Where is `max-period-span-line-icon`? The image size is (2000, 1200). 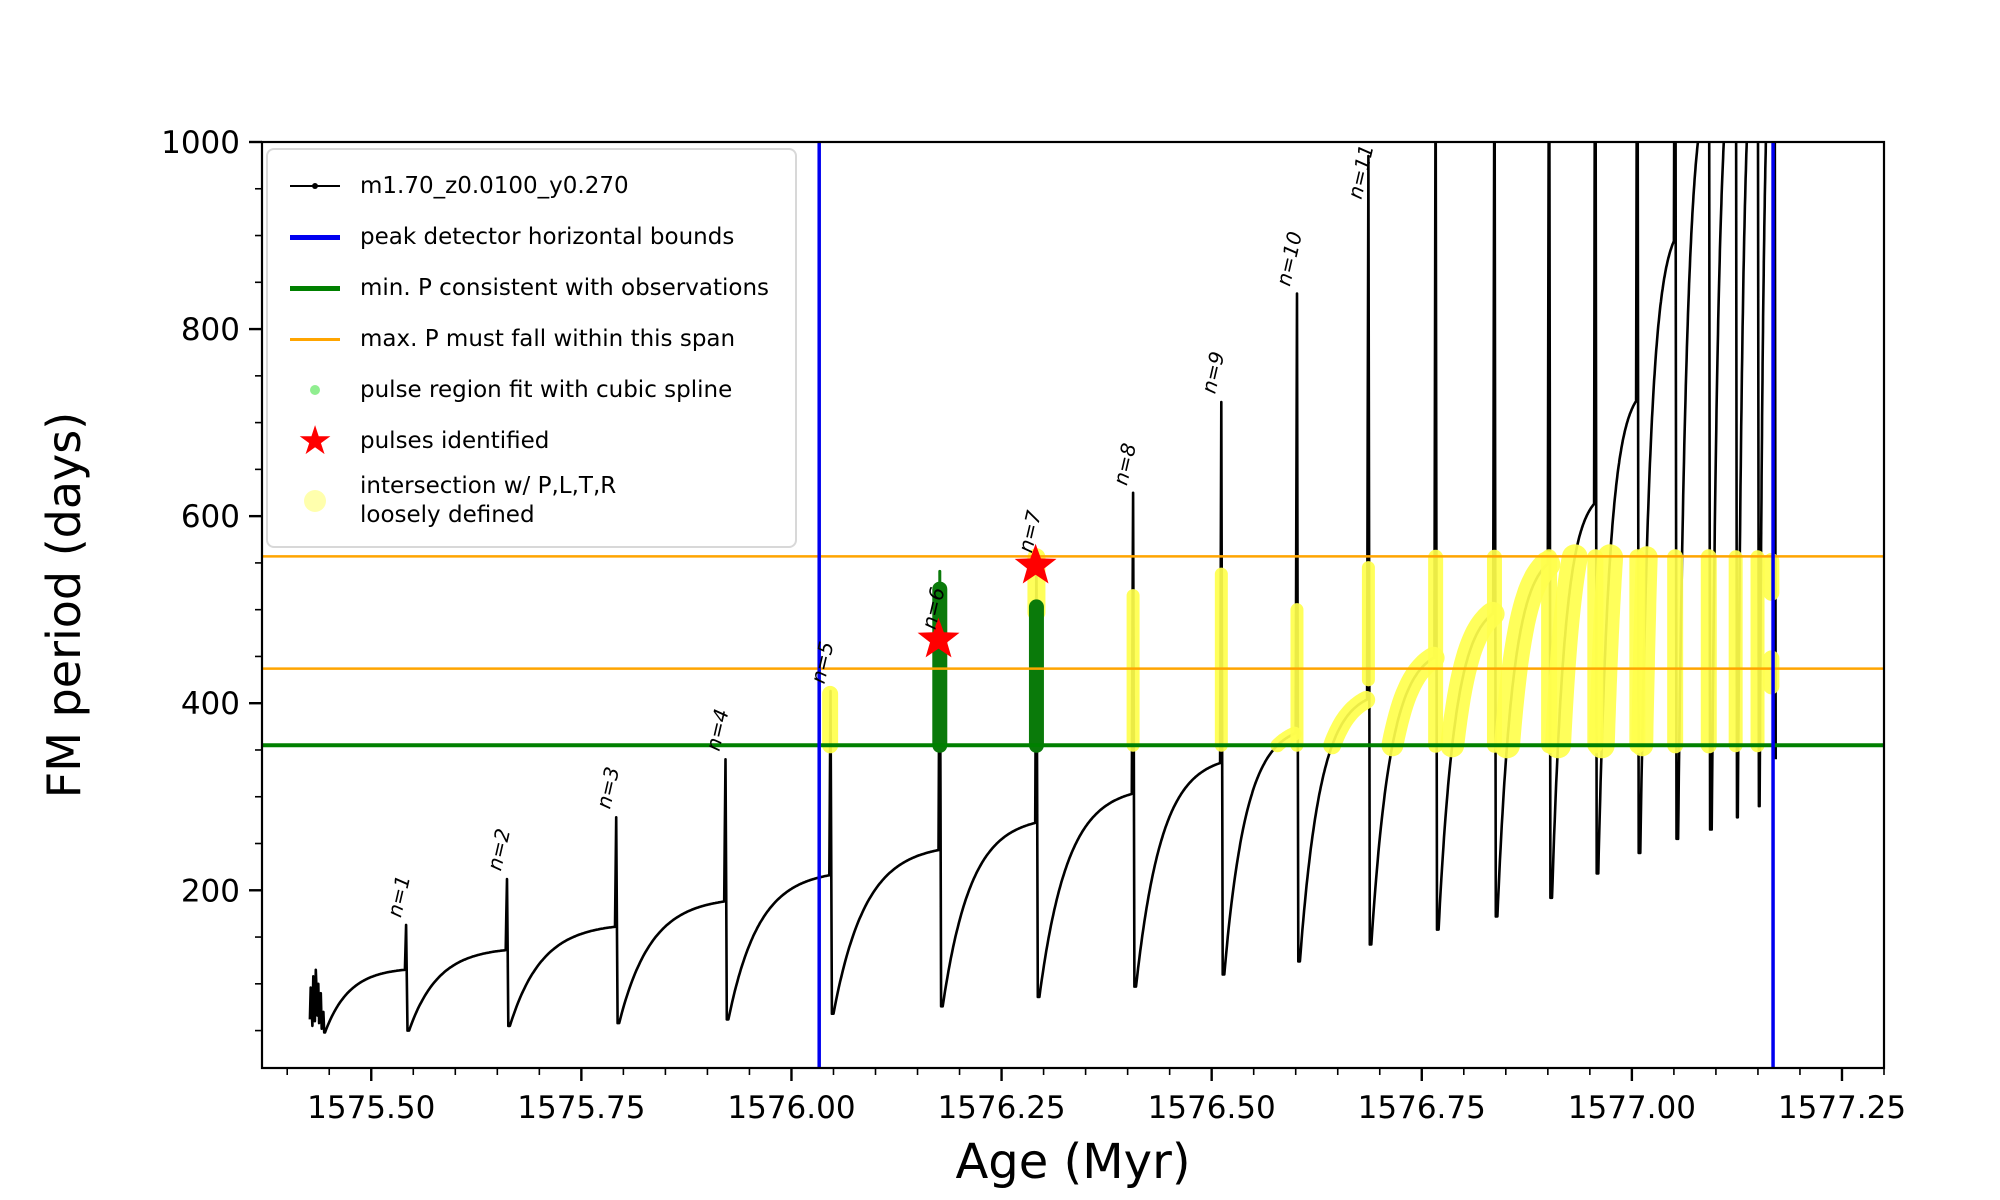
max-period-span-line-icon is located at coordinates (315, 339).